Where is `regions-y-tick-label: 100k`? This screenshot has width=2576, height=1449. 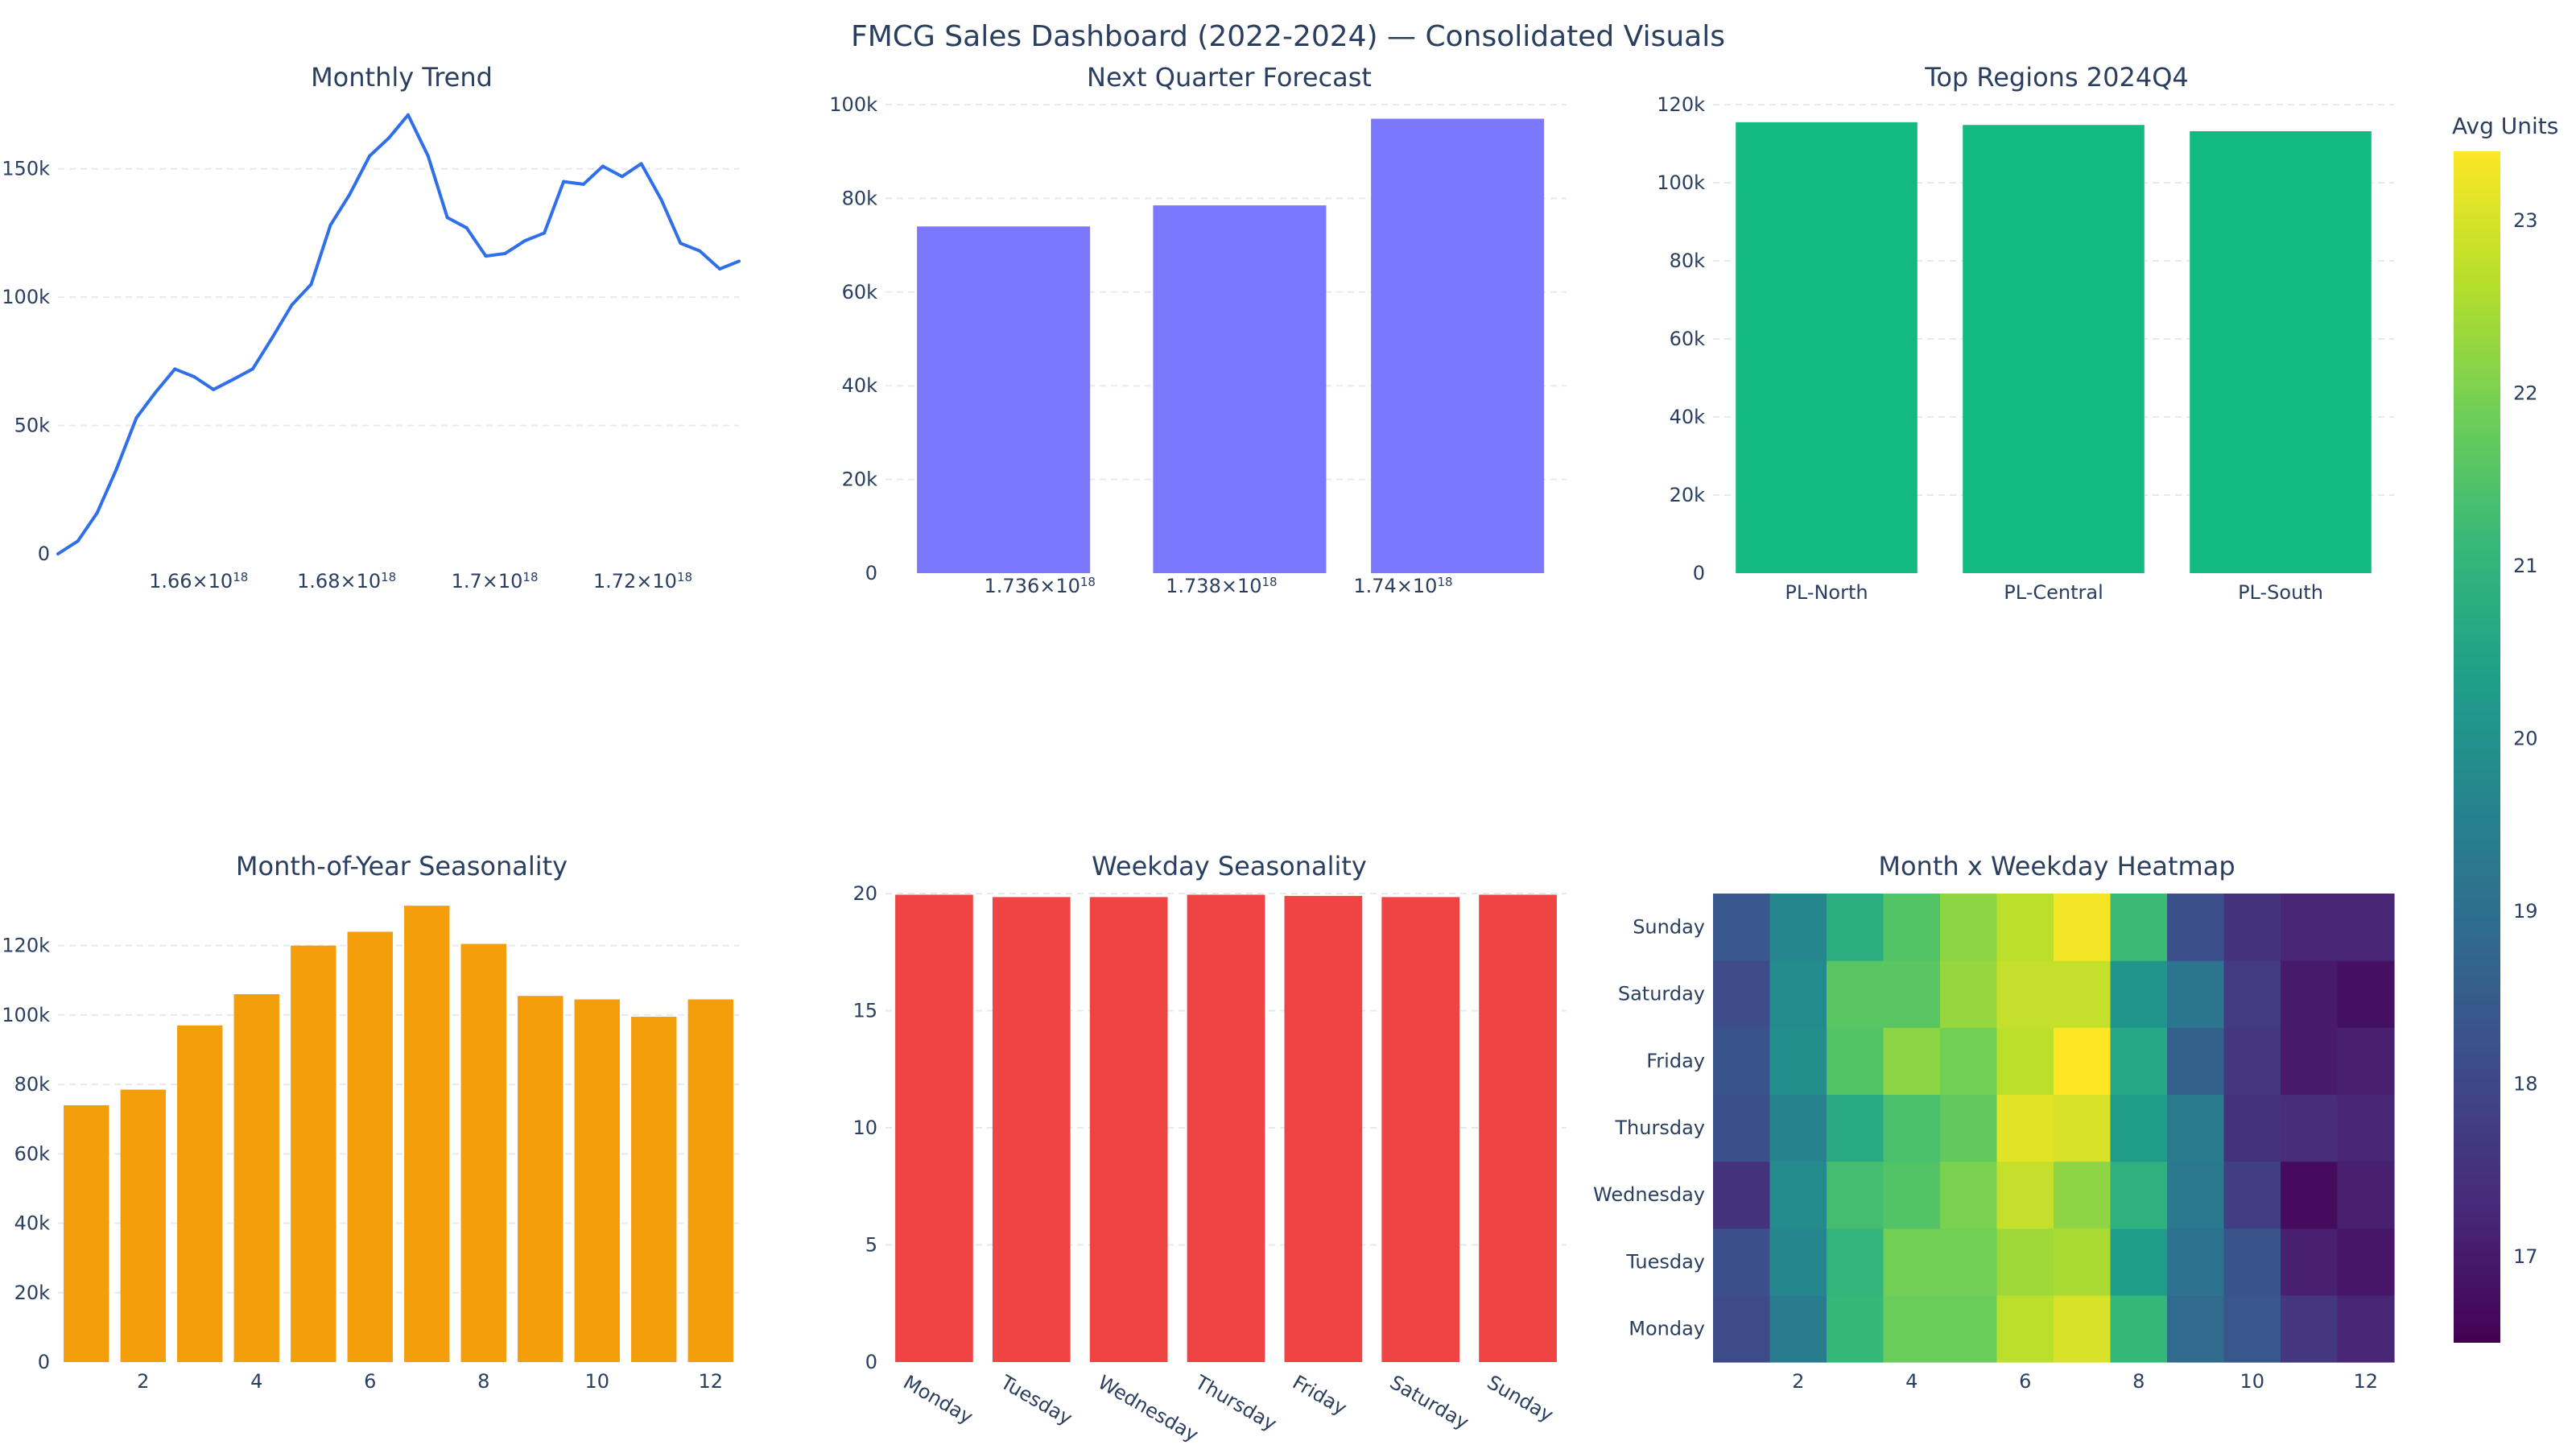
regions-y-tick-label: 100k is located at coordinates (1681, 182).